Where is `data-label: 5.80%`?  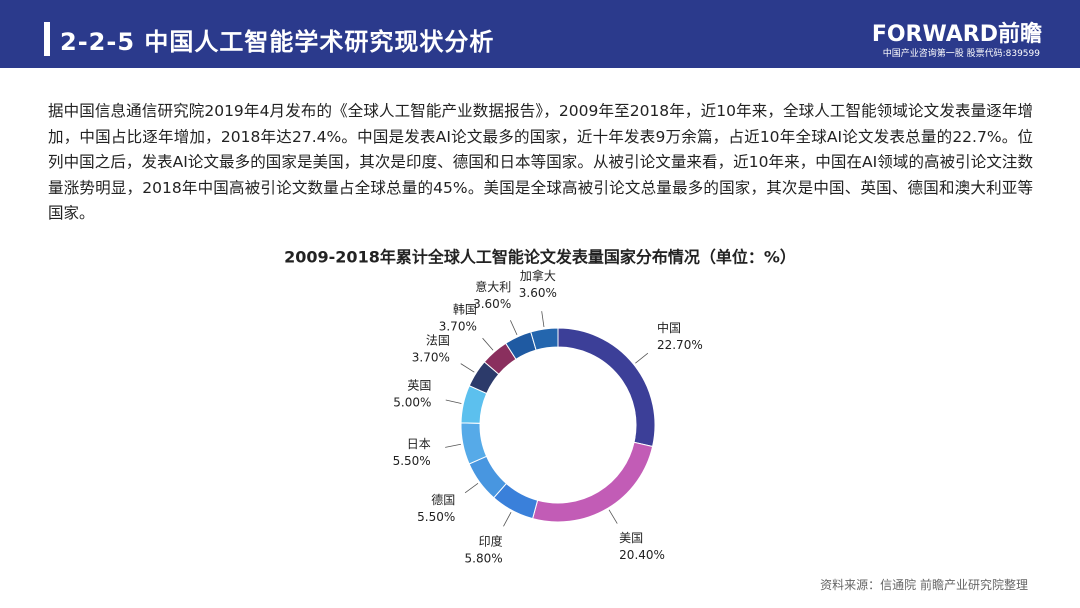
data-label: 5.80% is located at coordinates (484, 559).